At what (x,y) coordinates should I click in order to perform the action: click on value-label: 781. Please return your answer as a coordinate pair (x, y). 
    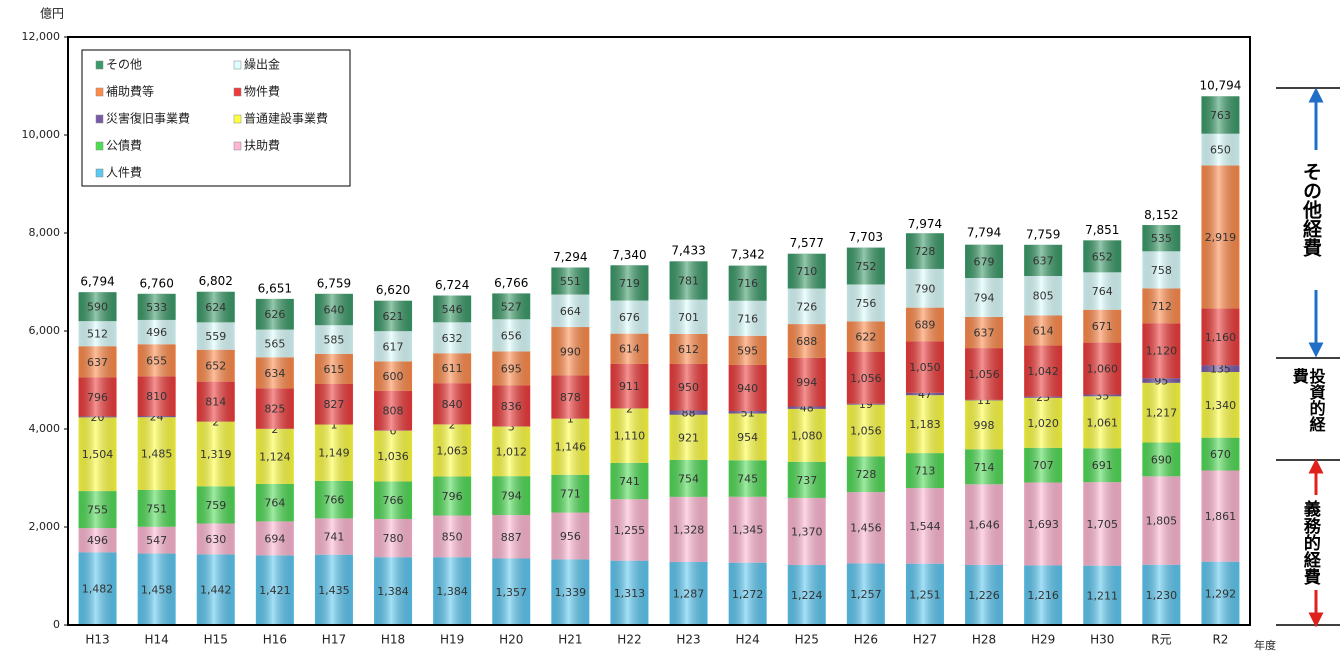
    Looking at the image, I should click on (688, 280).